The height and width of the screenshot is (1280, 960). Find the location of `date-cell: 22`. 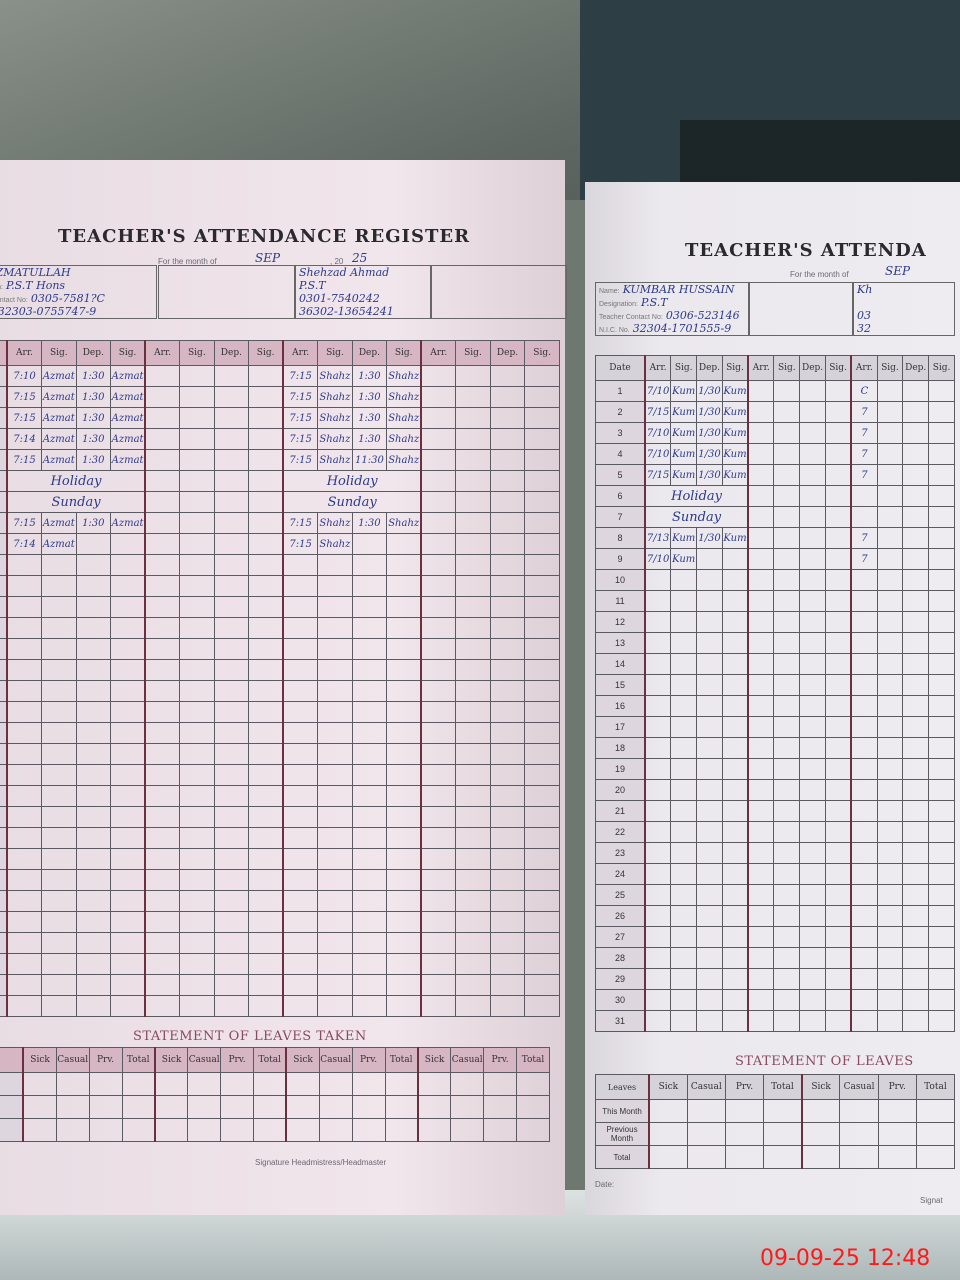

date-cell: 22 is located at coordinates (620, 832).